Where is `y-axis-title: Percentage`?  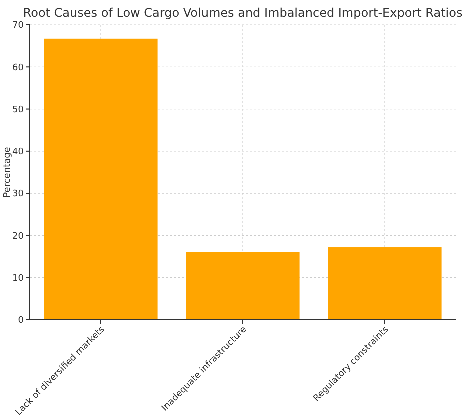 y-axis-title: Percentage is located at coordinates (8, 172).